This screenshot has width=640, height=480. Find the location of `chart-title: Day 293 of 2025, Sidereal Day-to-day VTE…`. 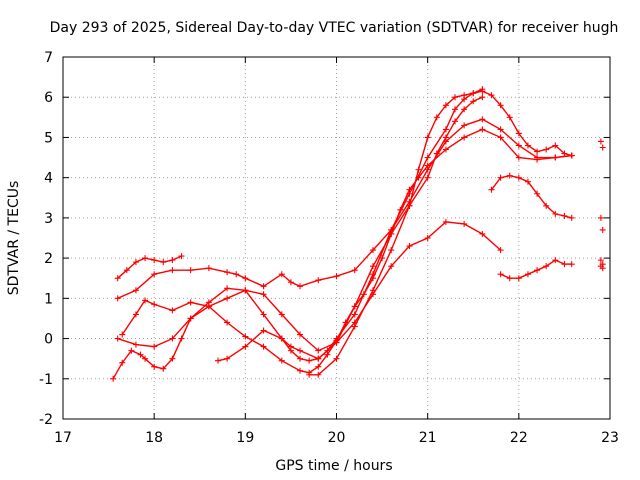

chart-title: Day 293 of 2025, Sidereal Day-to-day VTE… is located at coordinates (334, 28).